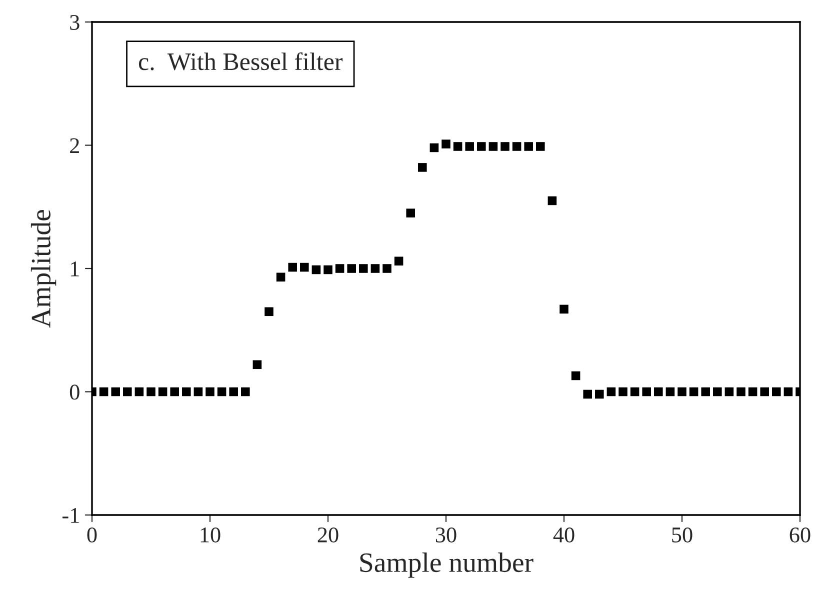 The height and width of the screenshot is (602, 813). Describe the element at coordinates (92, 534) in the screenshot. I see `x-tick-label: 0` at that location.